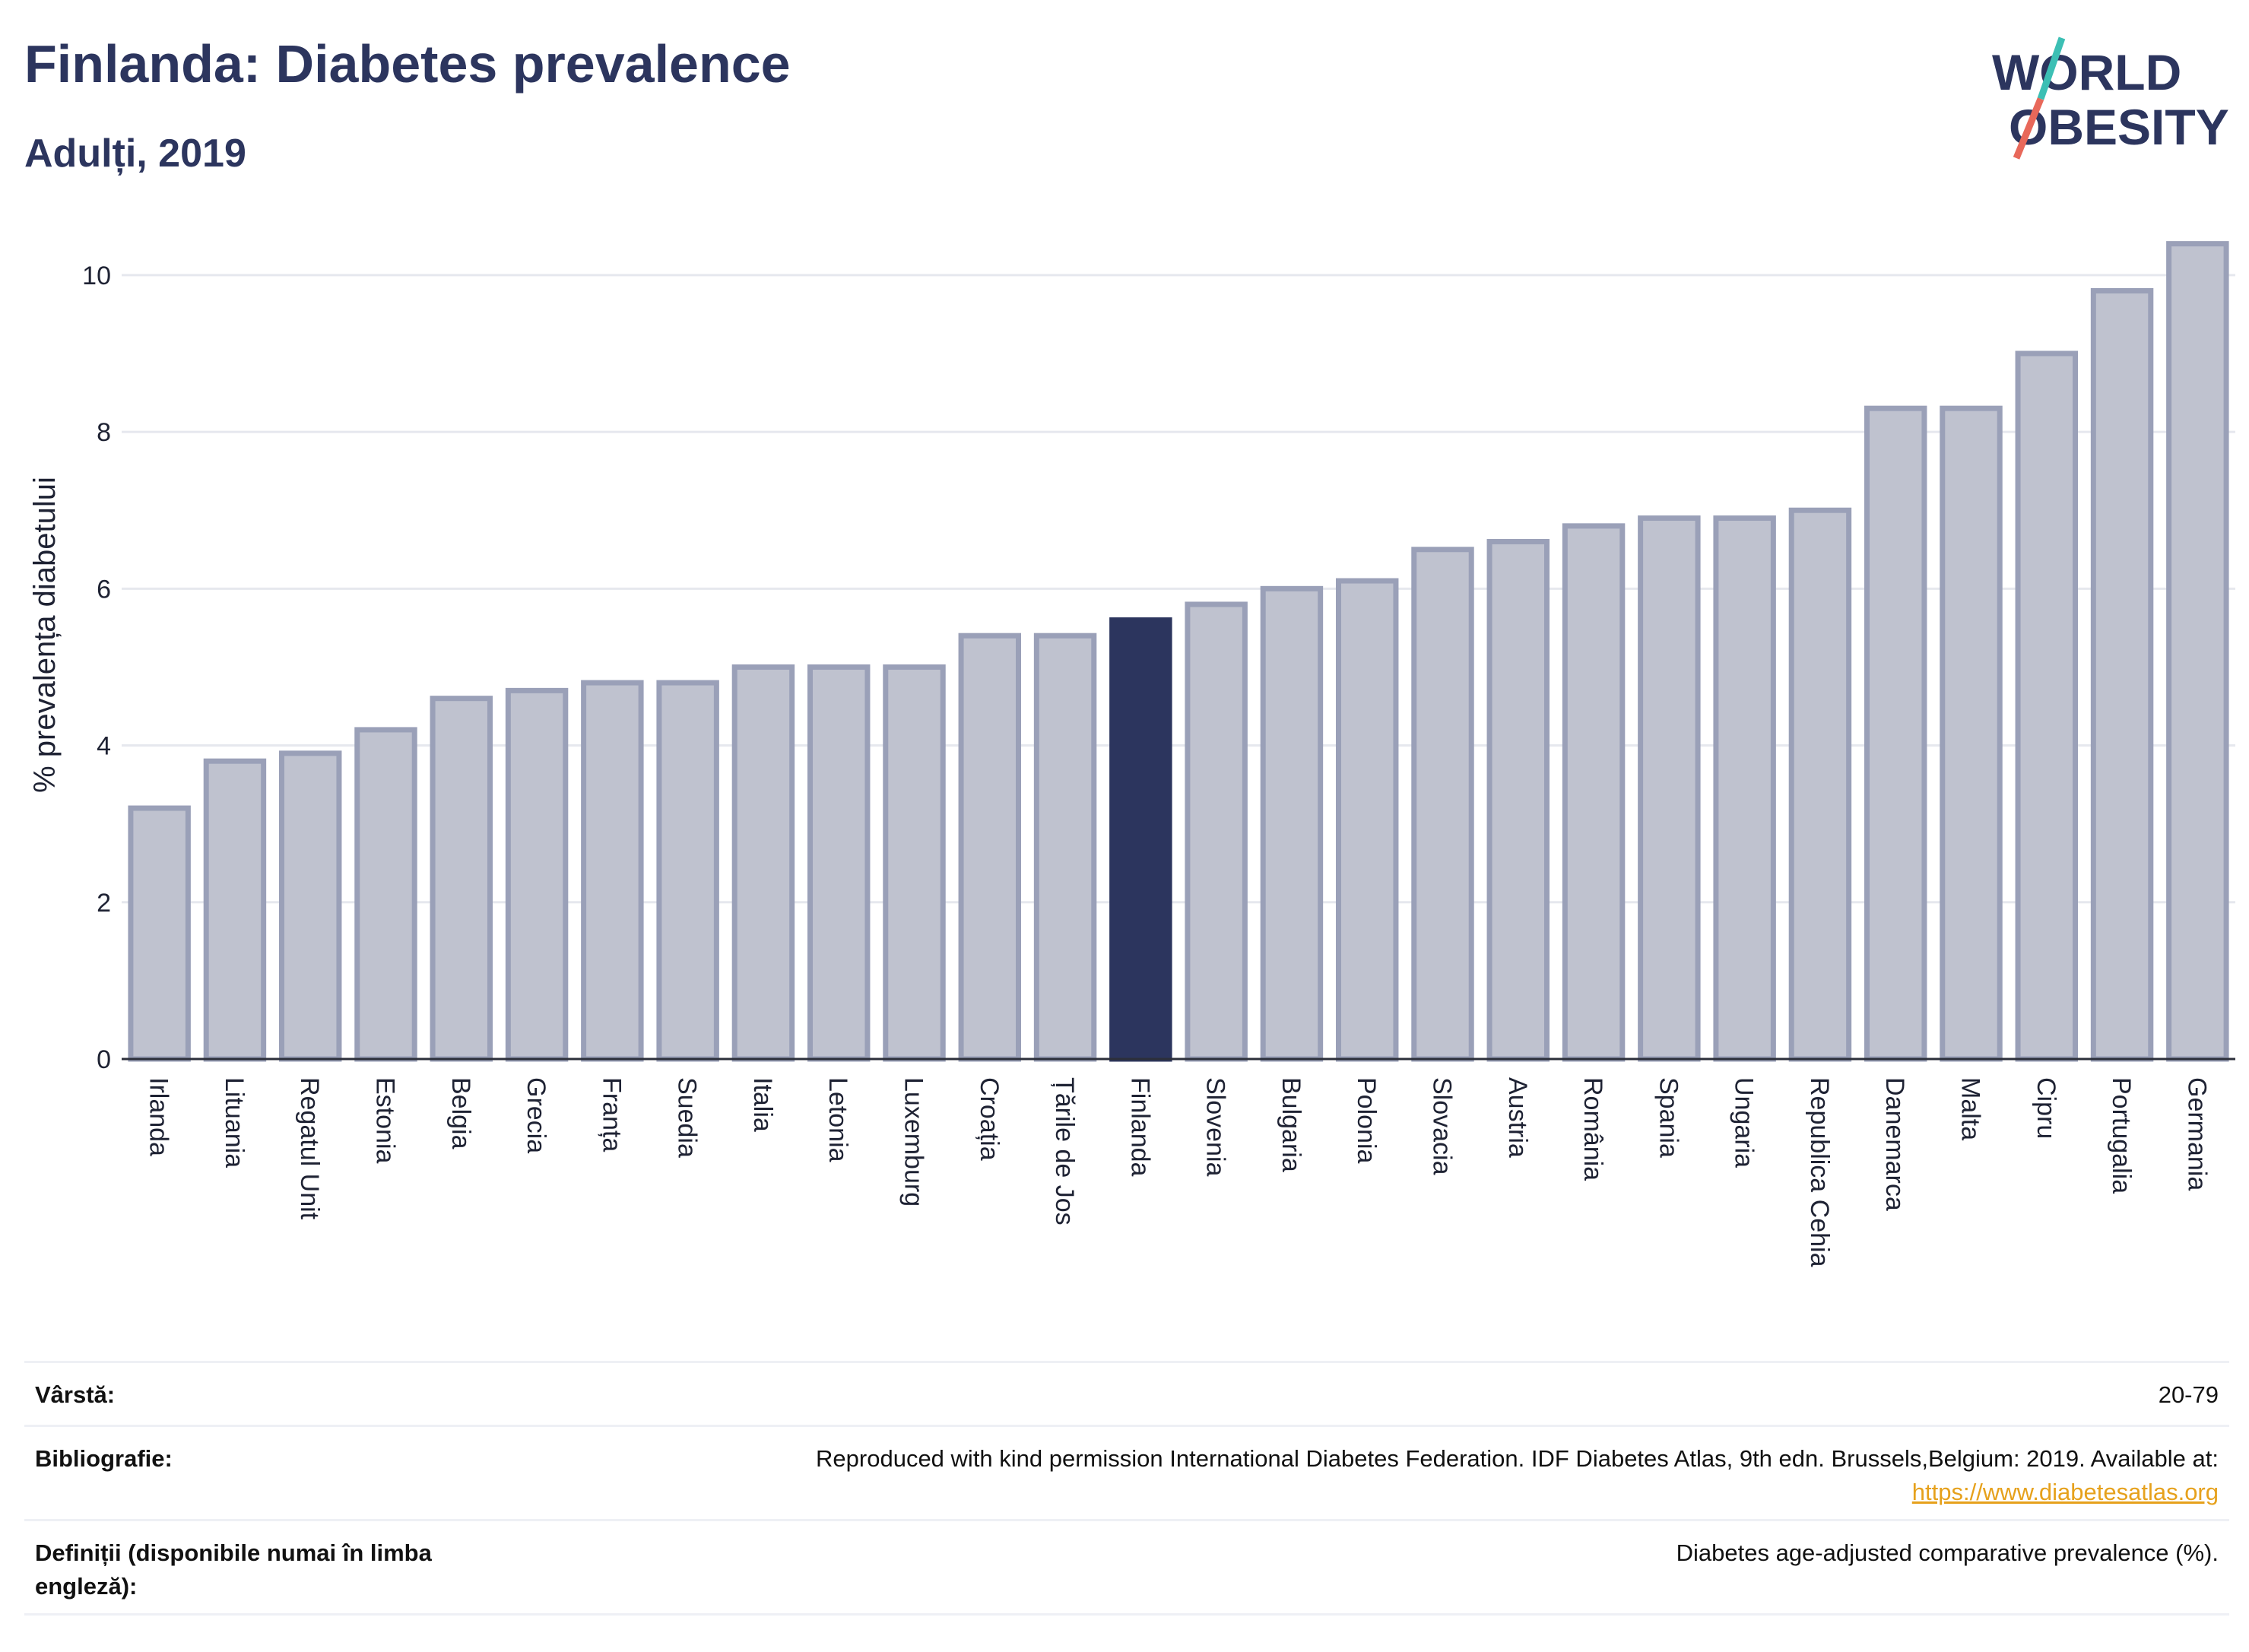 The image size is (2249, 1652). Describe the element at coordinates (1668, 1117) in the screenshot. I see `x-tick-label: Spania` at that location.